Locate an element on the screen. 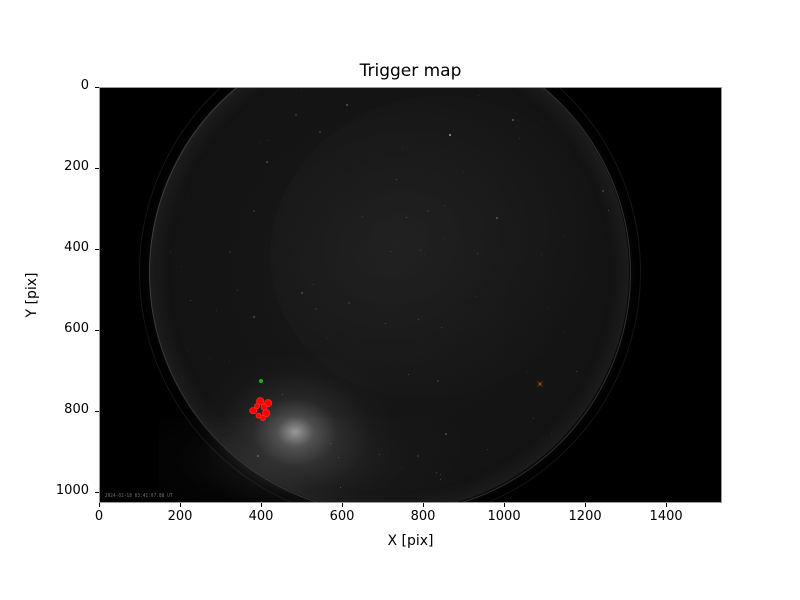 The image size is (800, 600). cross-marker is located at coordinates (539, 383).